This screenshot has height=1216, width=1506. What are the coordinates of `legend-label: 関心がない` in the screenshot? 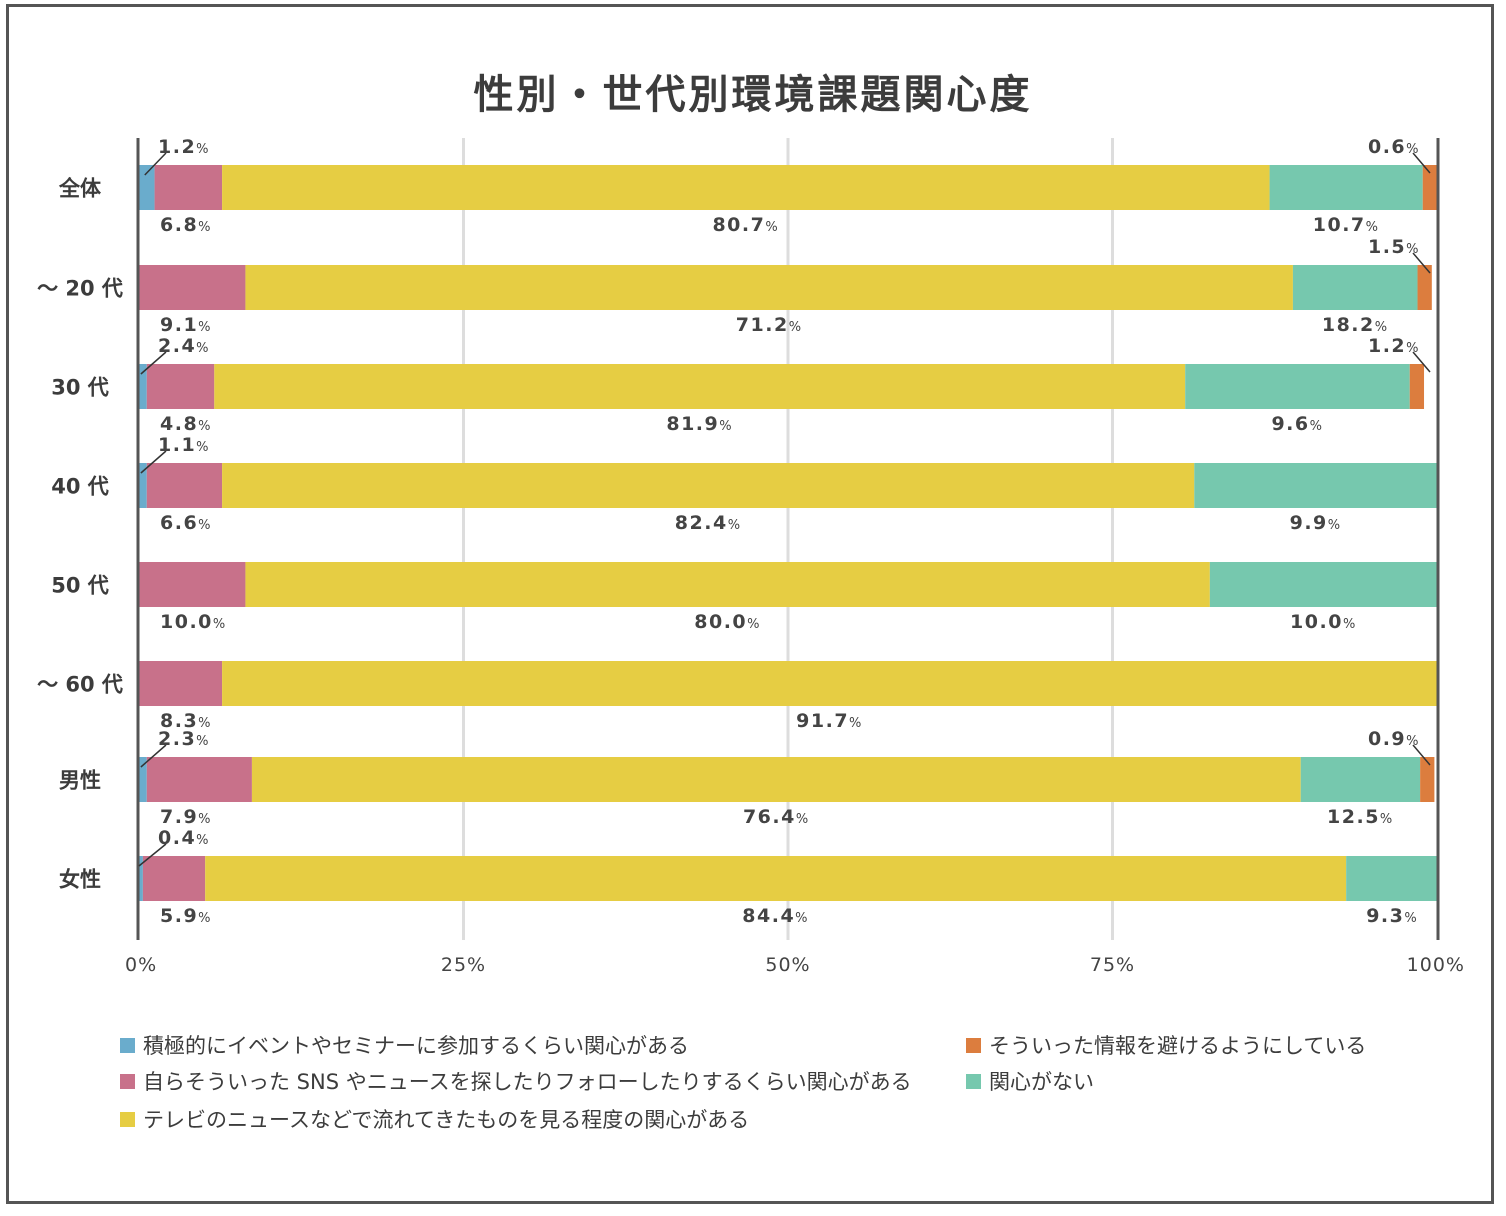 It's located at (1041, 1082).